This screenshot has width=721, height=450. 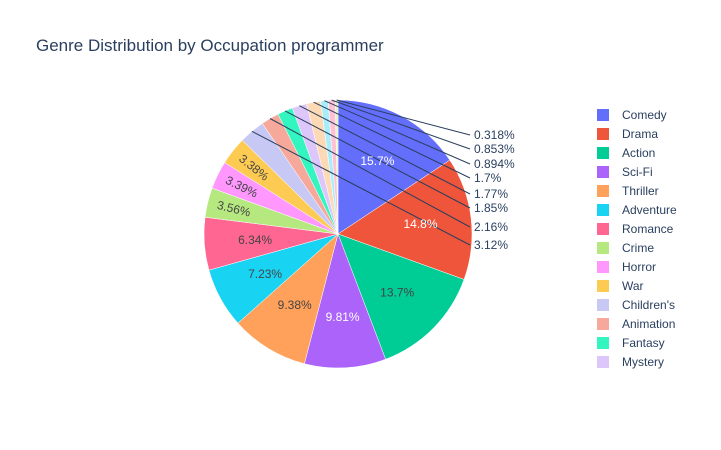 I want to click on legend-item-mystery: Mystery, so click(x=630, y=362).